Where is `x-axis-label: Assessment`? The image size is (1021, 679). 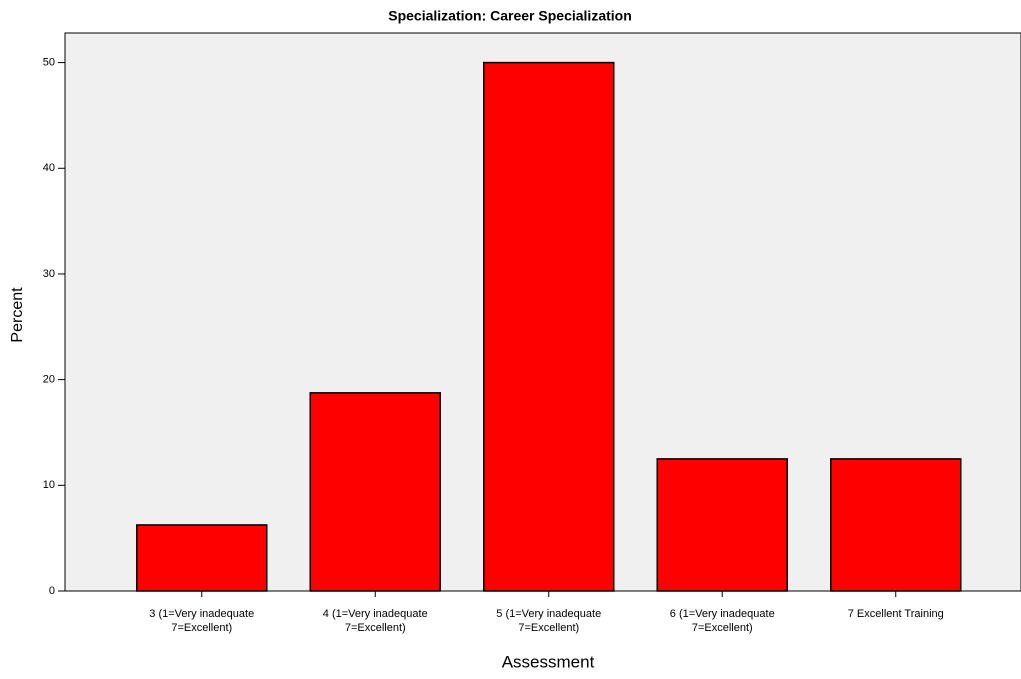
x-axis-label: Assessment is located at coordinates (548, 661).